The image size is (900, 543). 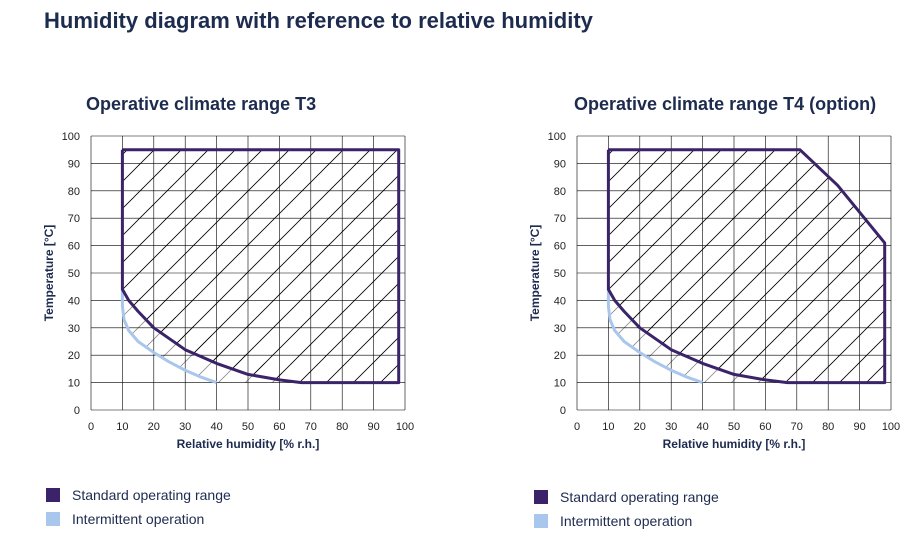 I want to click on chart-title: Operative climate range T4 (option), so click(x=725, y=104).